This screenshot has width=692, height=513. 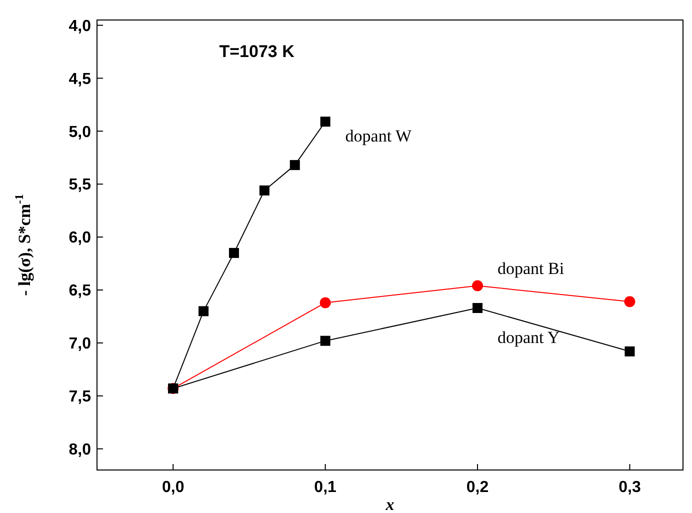 I want to click on y-tick-label: 4,5, so click(x=80, y=79).